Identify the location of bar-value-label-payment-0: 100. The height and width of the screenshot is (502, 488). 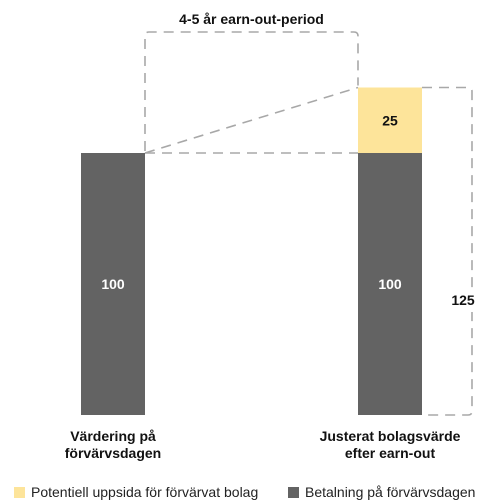
(113, 284).